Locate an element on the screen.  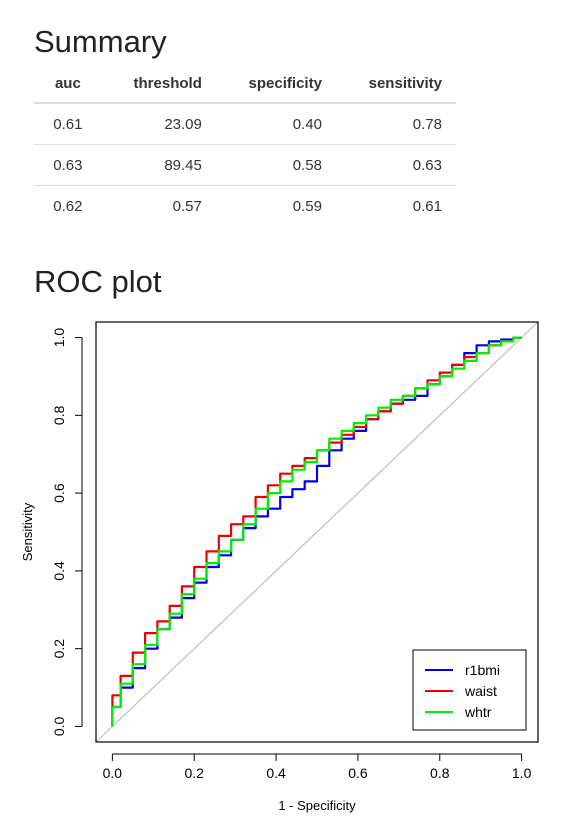
summary-title: Summary is located at coordinates (100, 42).